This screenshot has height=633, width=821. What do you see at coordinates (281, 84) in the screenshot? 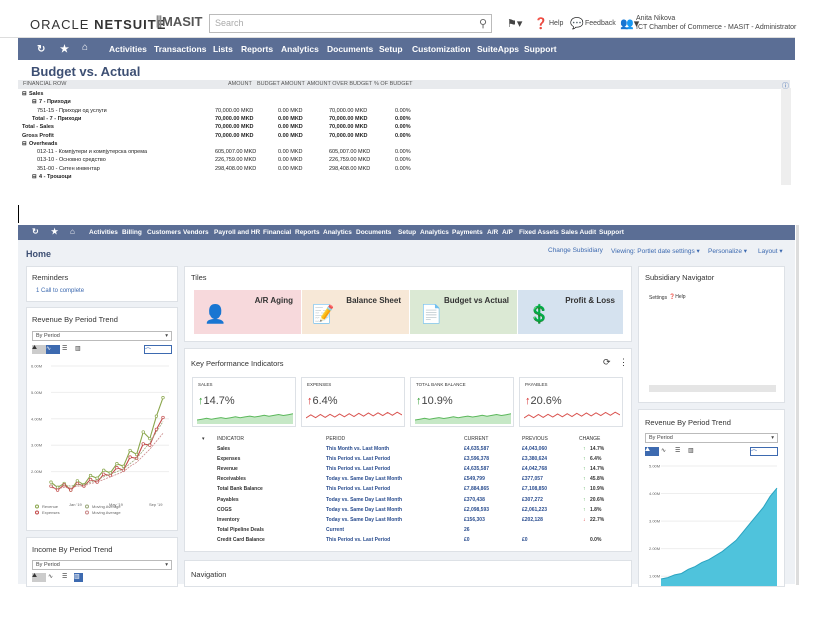
I see `col-budget-amount: BUDGET AMOUNT` at bounding box center [281, 84].